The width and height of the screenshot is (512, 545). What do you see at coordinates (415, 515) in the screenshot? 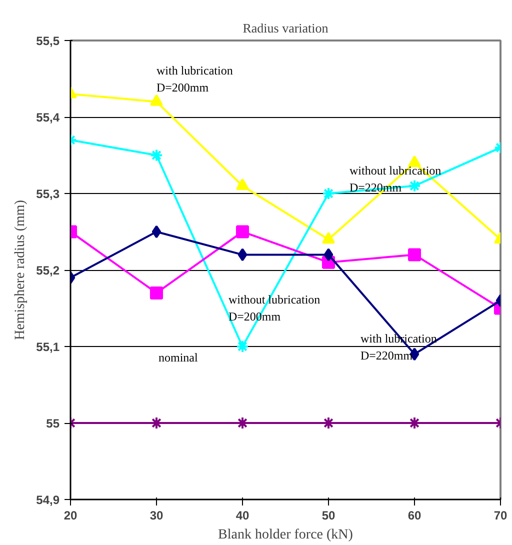
I see `x-tick-label: 60` at bounding box center [415, 515].